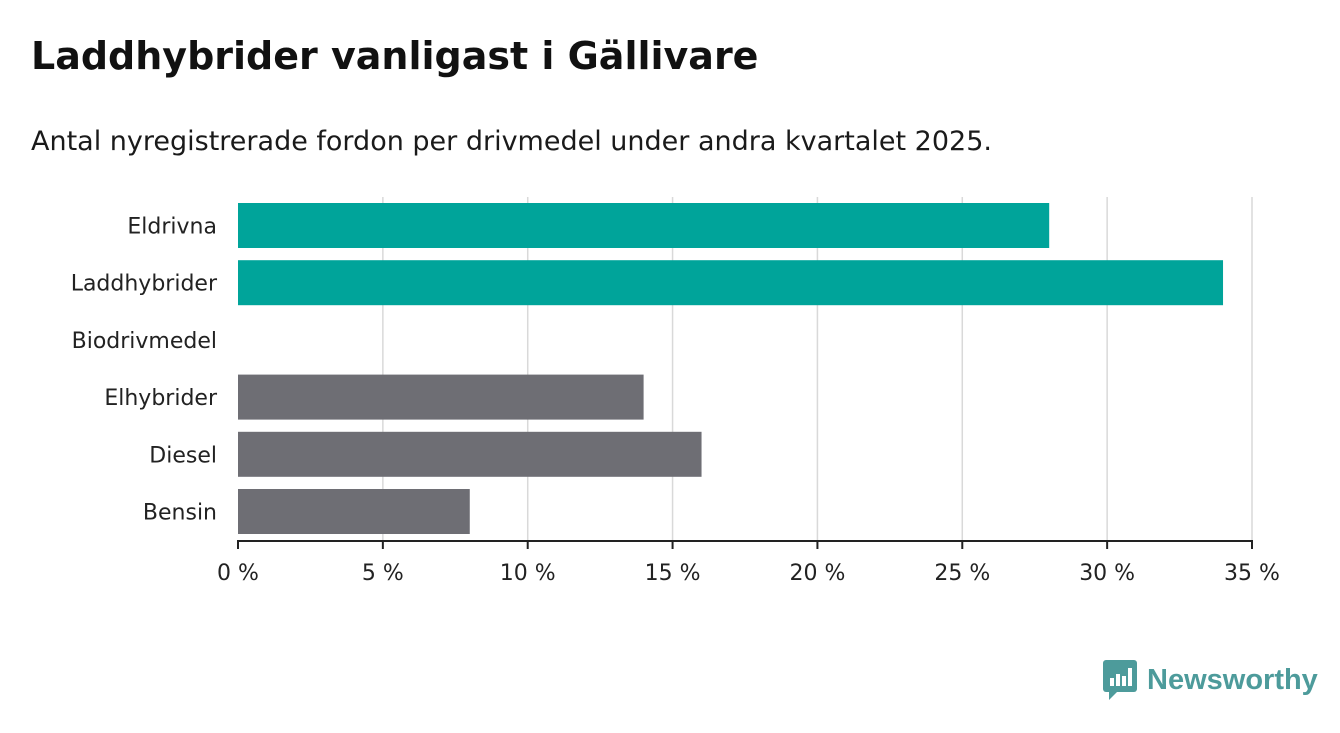 The height and width of the screenshot is (733, 1340). I want to click on x-tick-label: 15 %, so click(673, 573).